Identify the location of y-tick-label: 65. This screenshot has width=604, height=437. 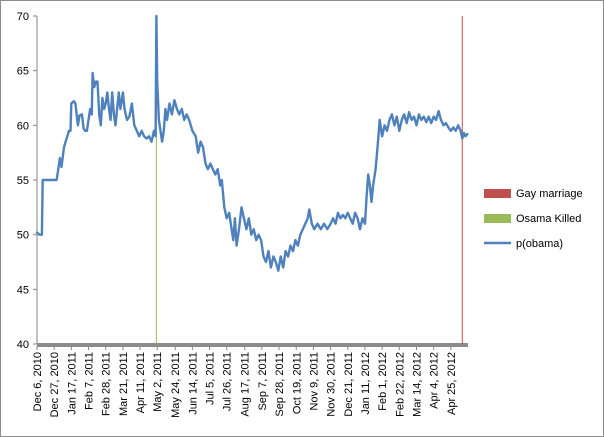
(23, 72).